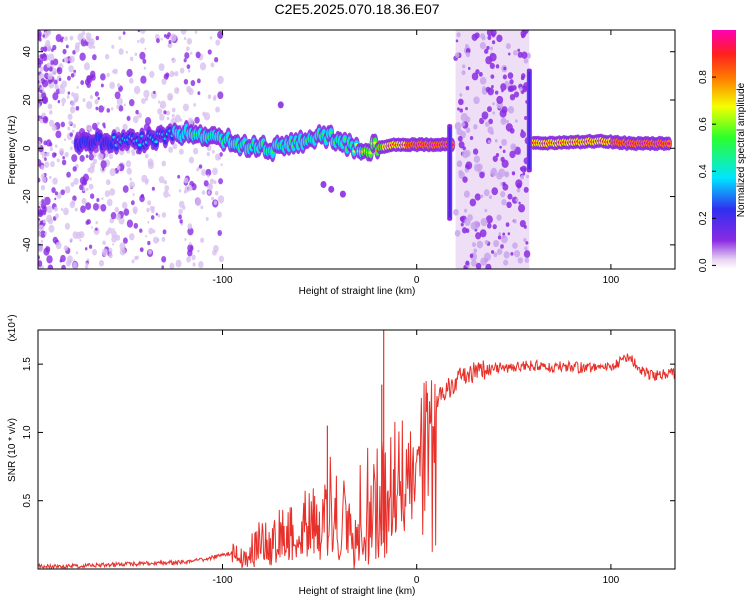 The image size is (750, 600). What do you see at coordinates (323, 185) in the screenshot?
I see `isolated-blob` at bounding box center [323, 185].